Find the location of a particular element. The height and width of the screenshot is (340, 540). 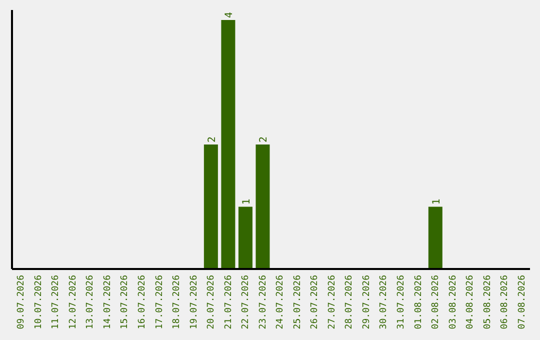

x-tick-label: 13.07.2026 is located at coordinates (91, 302).